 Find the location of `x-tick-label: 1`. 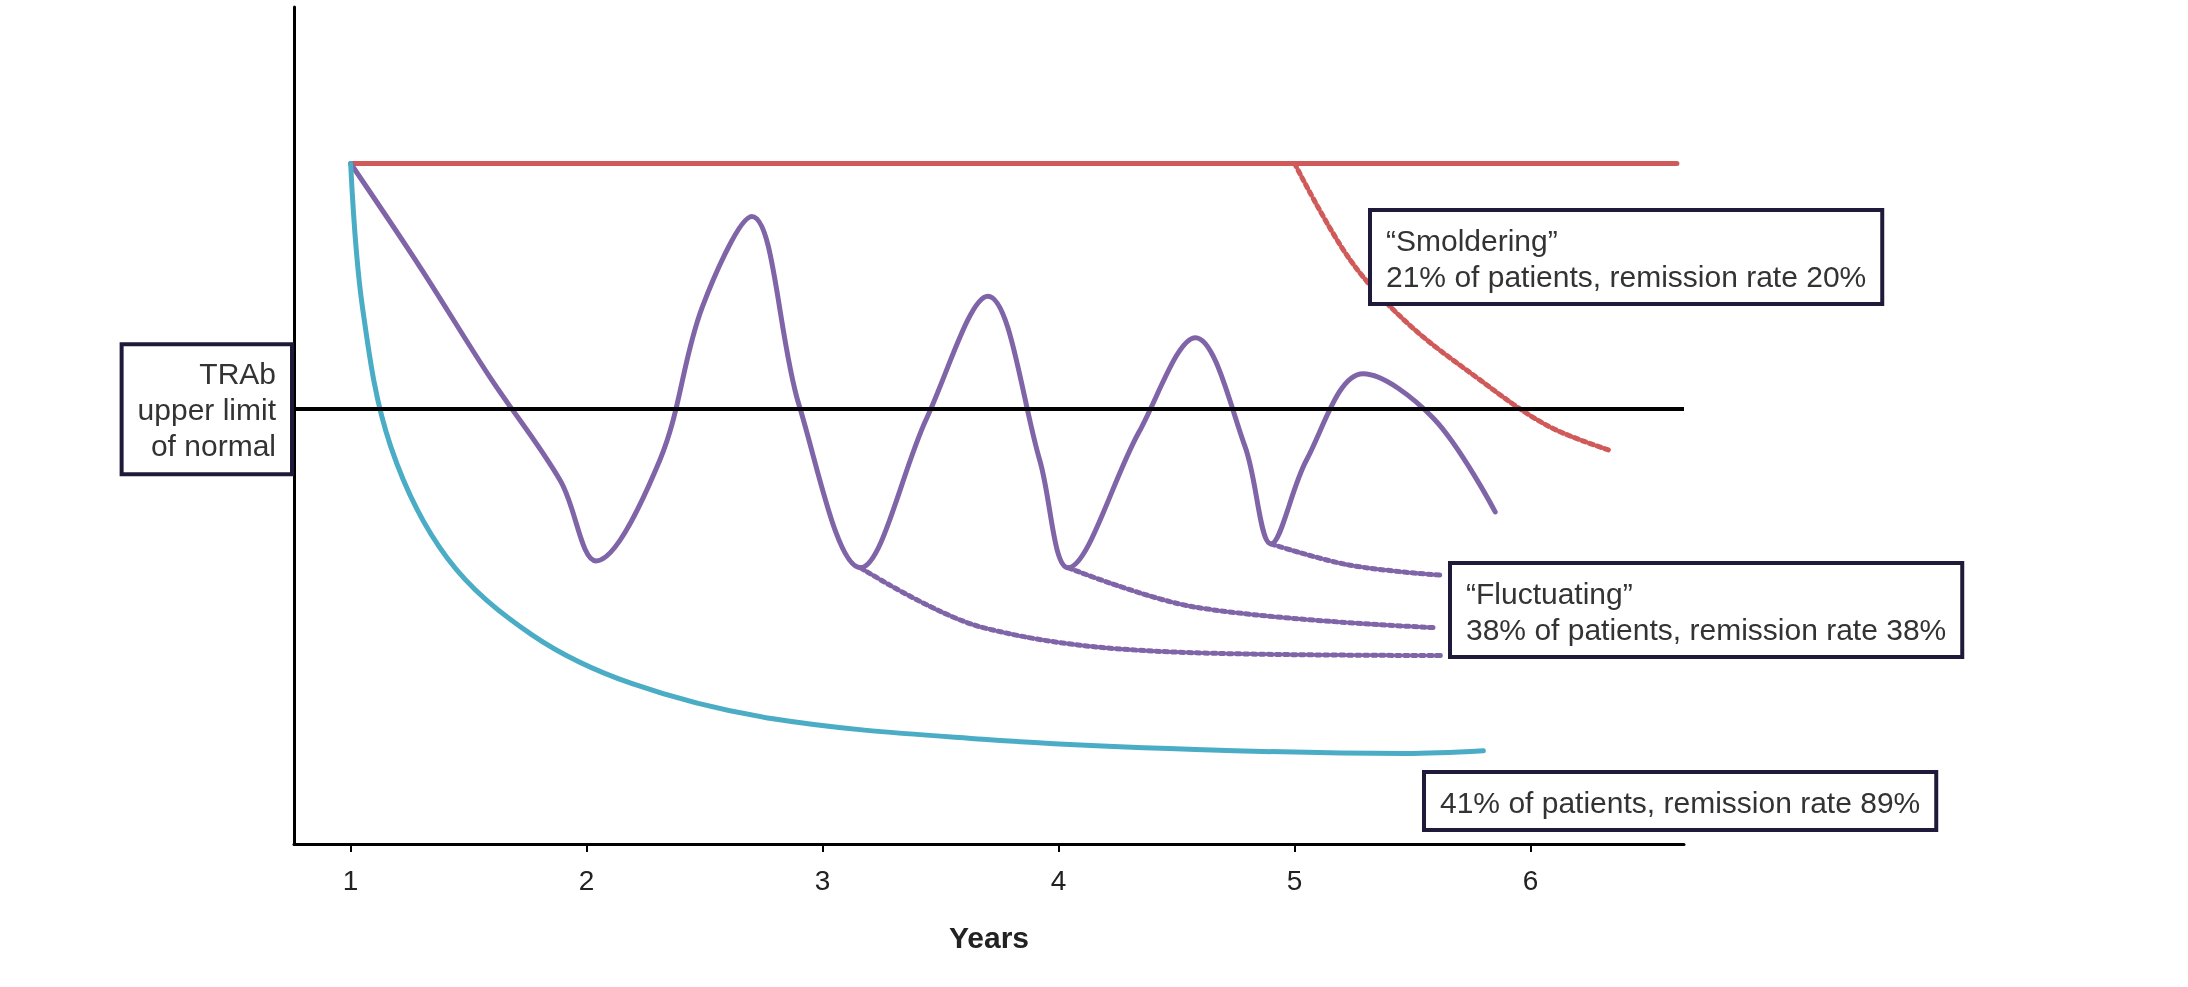

x-tick-label: 1 is located at coordinates (350, 880).